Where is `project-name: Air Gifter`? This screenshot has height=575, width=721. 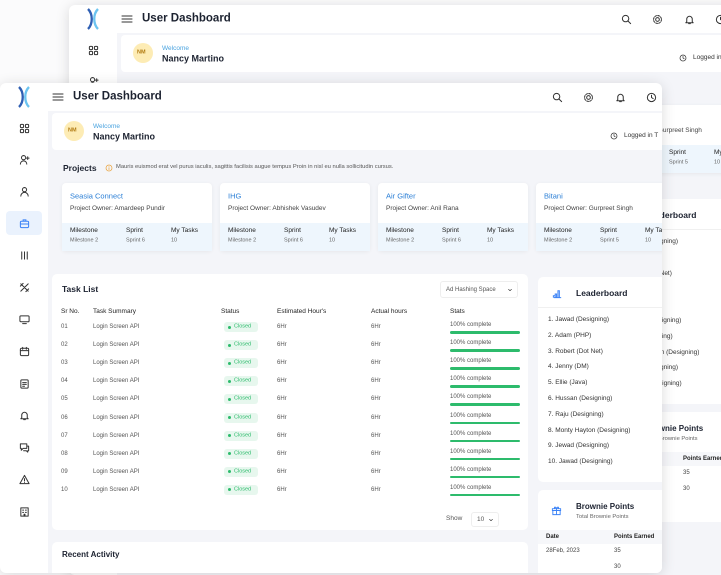
project-name: Air Gifter is located at coordinates (401, 196).